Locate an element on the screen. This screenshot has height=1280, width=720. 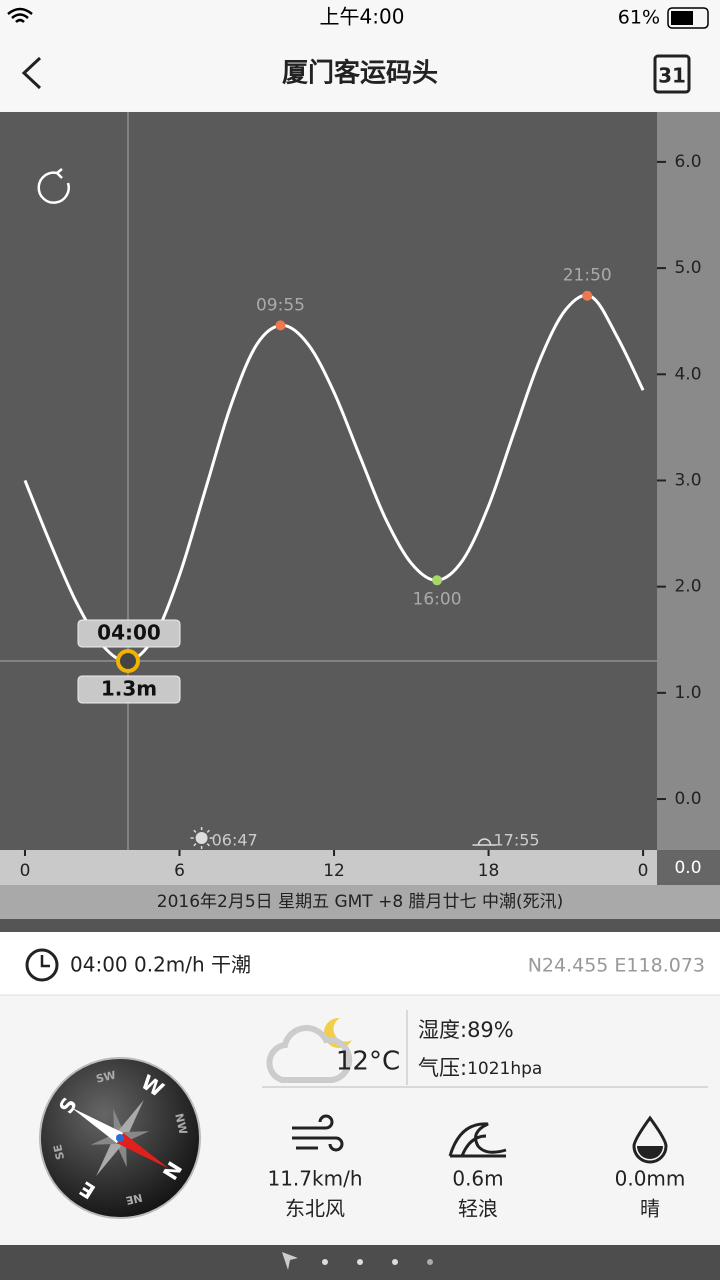
cursor-time-box is located at coordinates (129, 633).